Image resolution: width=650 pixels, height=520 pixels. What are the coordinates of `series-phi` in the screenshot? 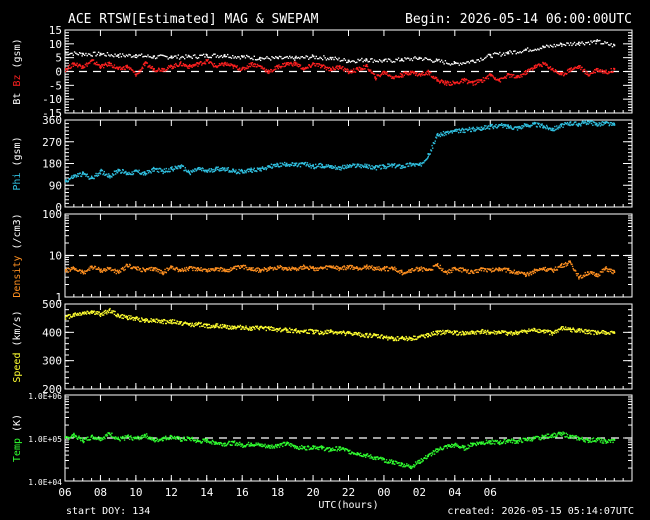 It's located at (340, 151).